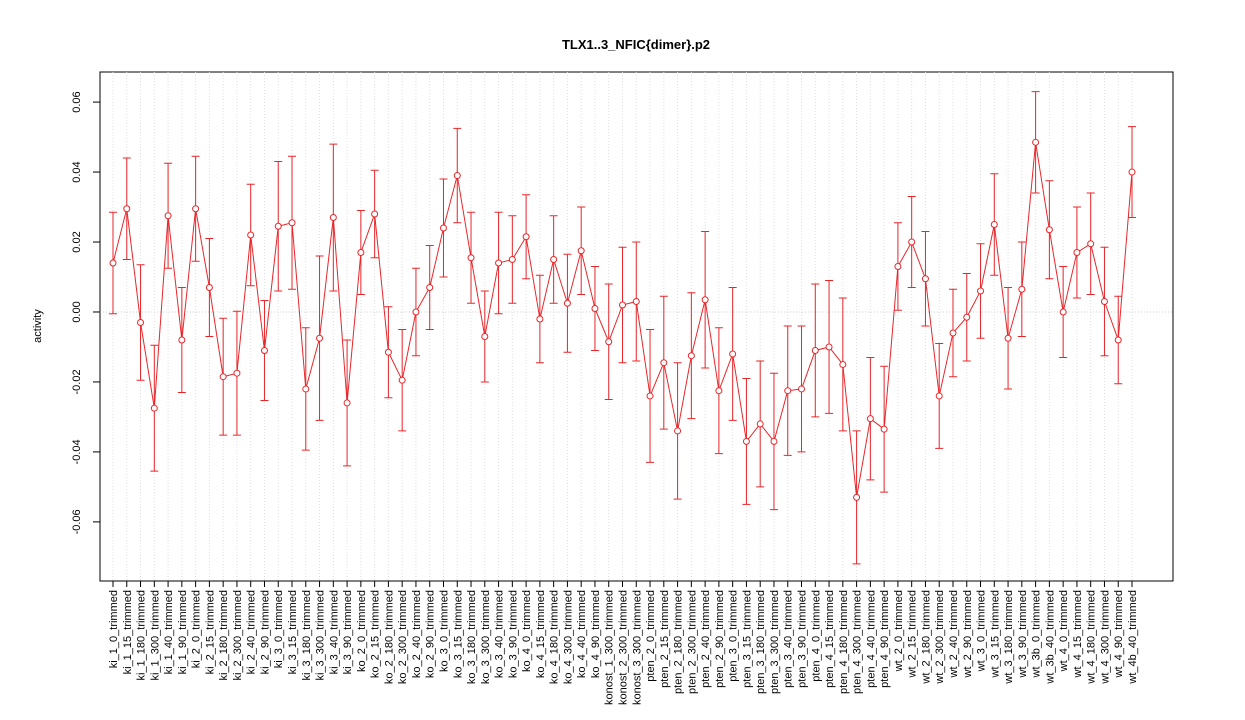  I want to click on x-tick-label: wt_2_40_trimmed, so click(954, 634).